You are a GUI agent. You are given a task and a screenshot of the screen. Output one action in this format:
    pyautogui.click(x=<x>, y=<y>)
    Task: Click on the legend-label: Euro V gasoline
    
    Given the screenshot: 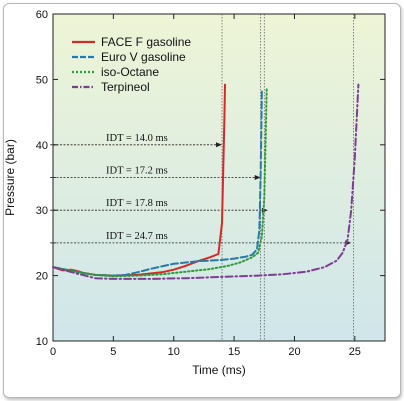 What is the action you would take?
    pyautogui.click(x=143, y=57)
    